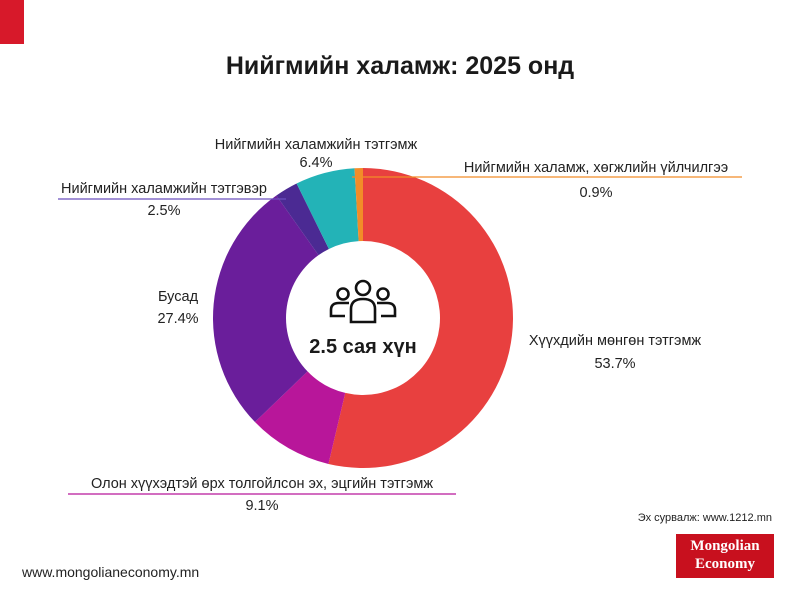 This screenshot has width=800, height=600. Describe the element at coordinates (596, 168) in the screenshot. I see `category-label-6: Нийгмийн халамж, хөгжлийн үйлчилгээ` at that location.